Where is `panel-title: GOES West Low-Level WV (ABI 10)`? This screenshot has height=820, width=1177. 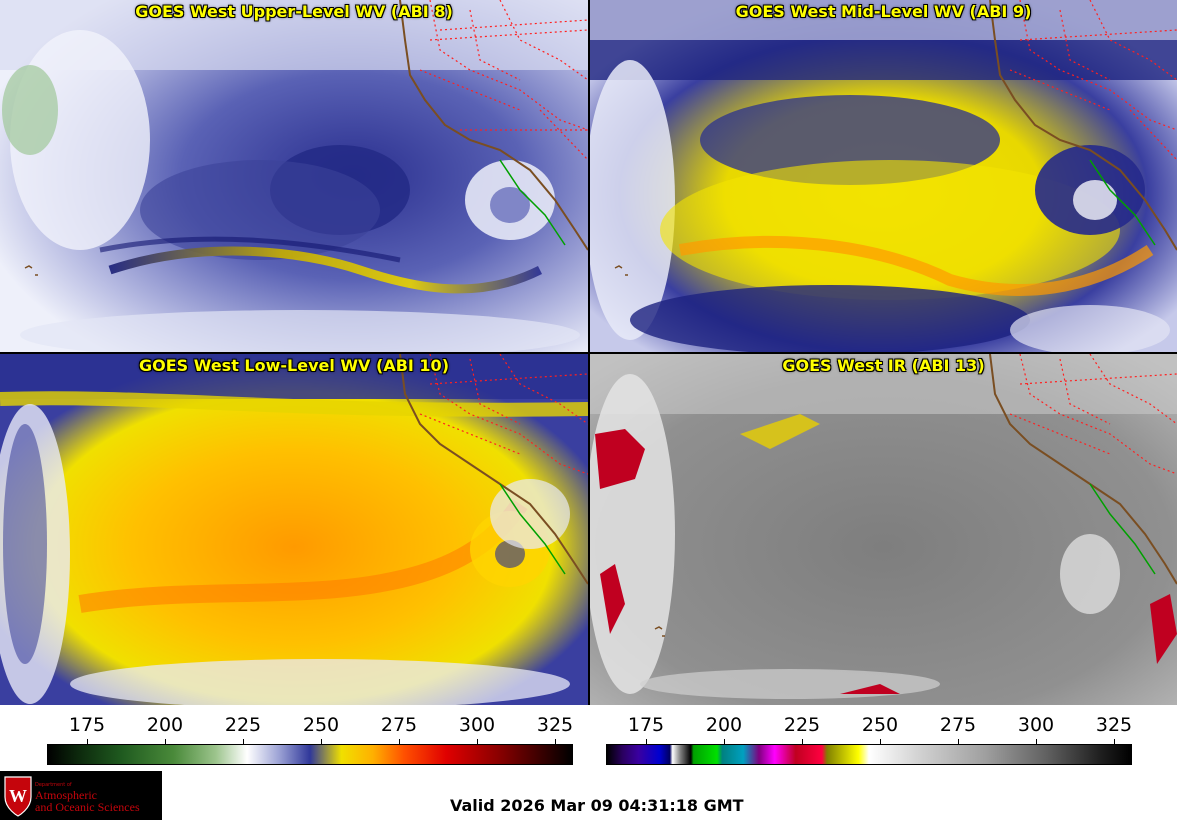 panel-title: GOES West Low-Level WV (ABI 10) is located at coordinates (293, 365).